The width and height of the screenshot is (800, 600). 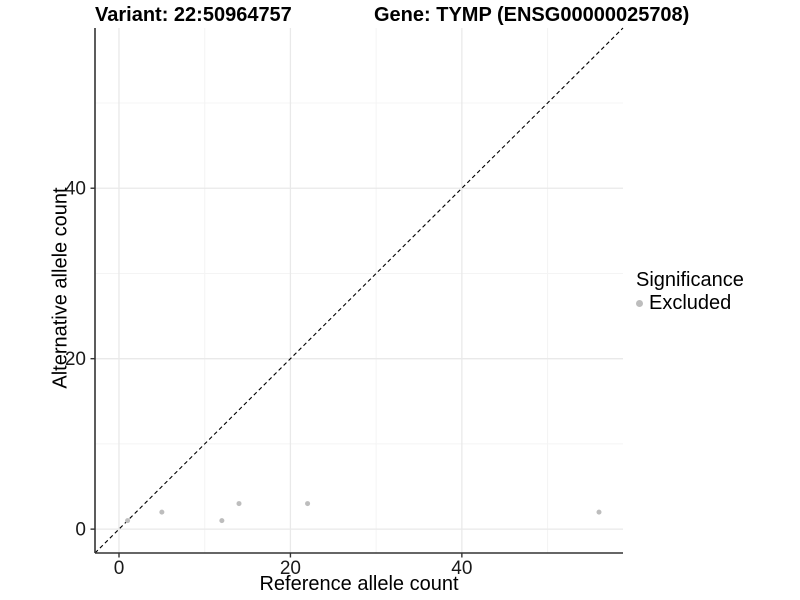 What do you see at coordinates (75, 189) in the screenshot?
I see `y-tick-label: 40` at bounding box center [75, 189].